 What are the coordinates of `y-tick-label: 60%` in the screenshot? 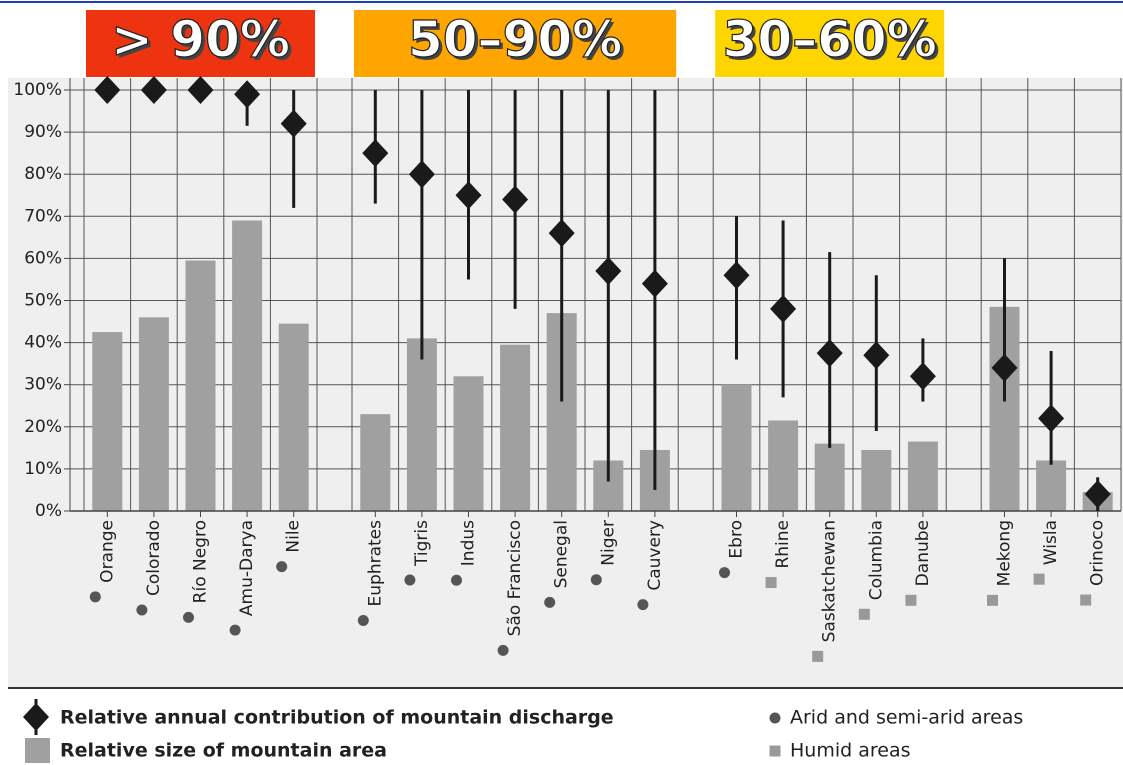 It's located at (43, 258).